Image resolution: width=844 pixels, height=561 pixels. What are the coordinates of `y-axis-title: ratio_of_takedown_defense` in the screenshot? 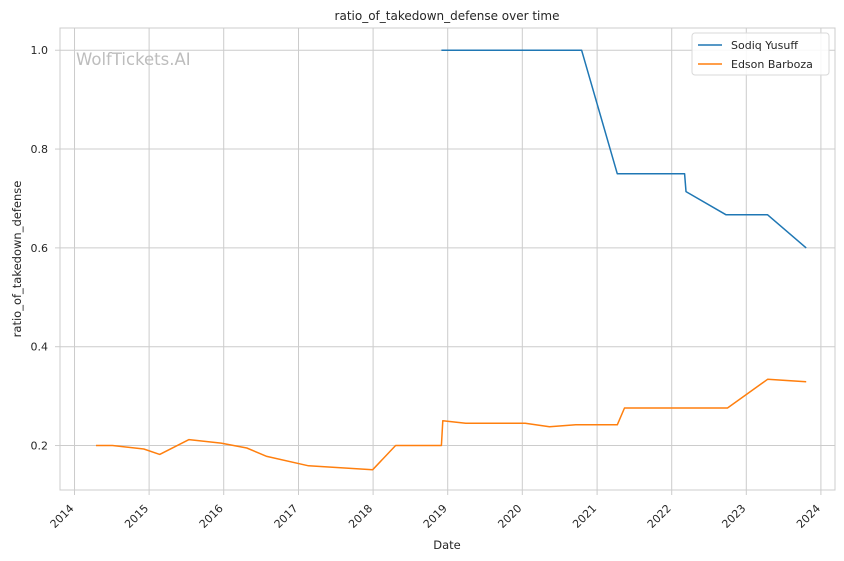 It's located at (17, 259).